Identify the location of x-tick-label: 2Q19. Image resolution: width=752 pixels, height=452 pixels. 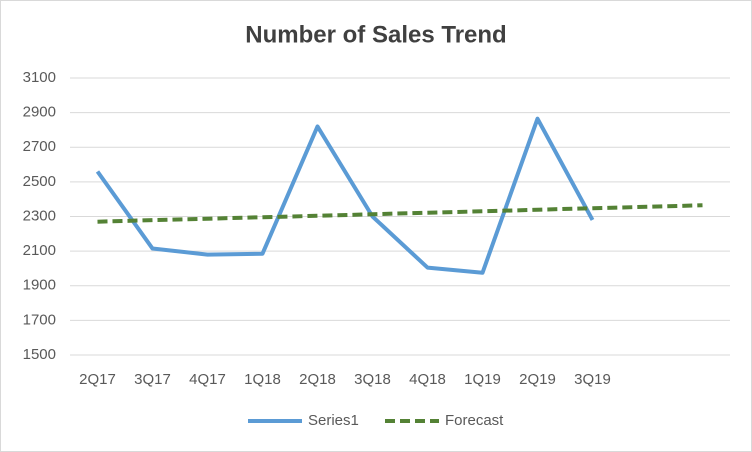
(537, 379).